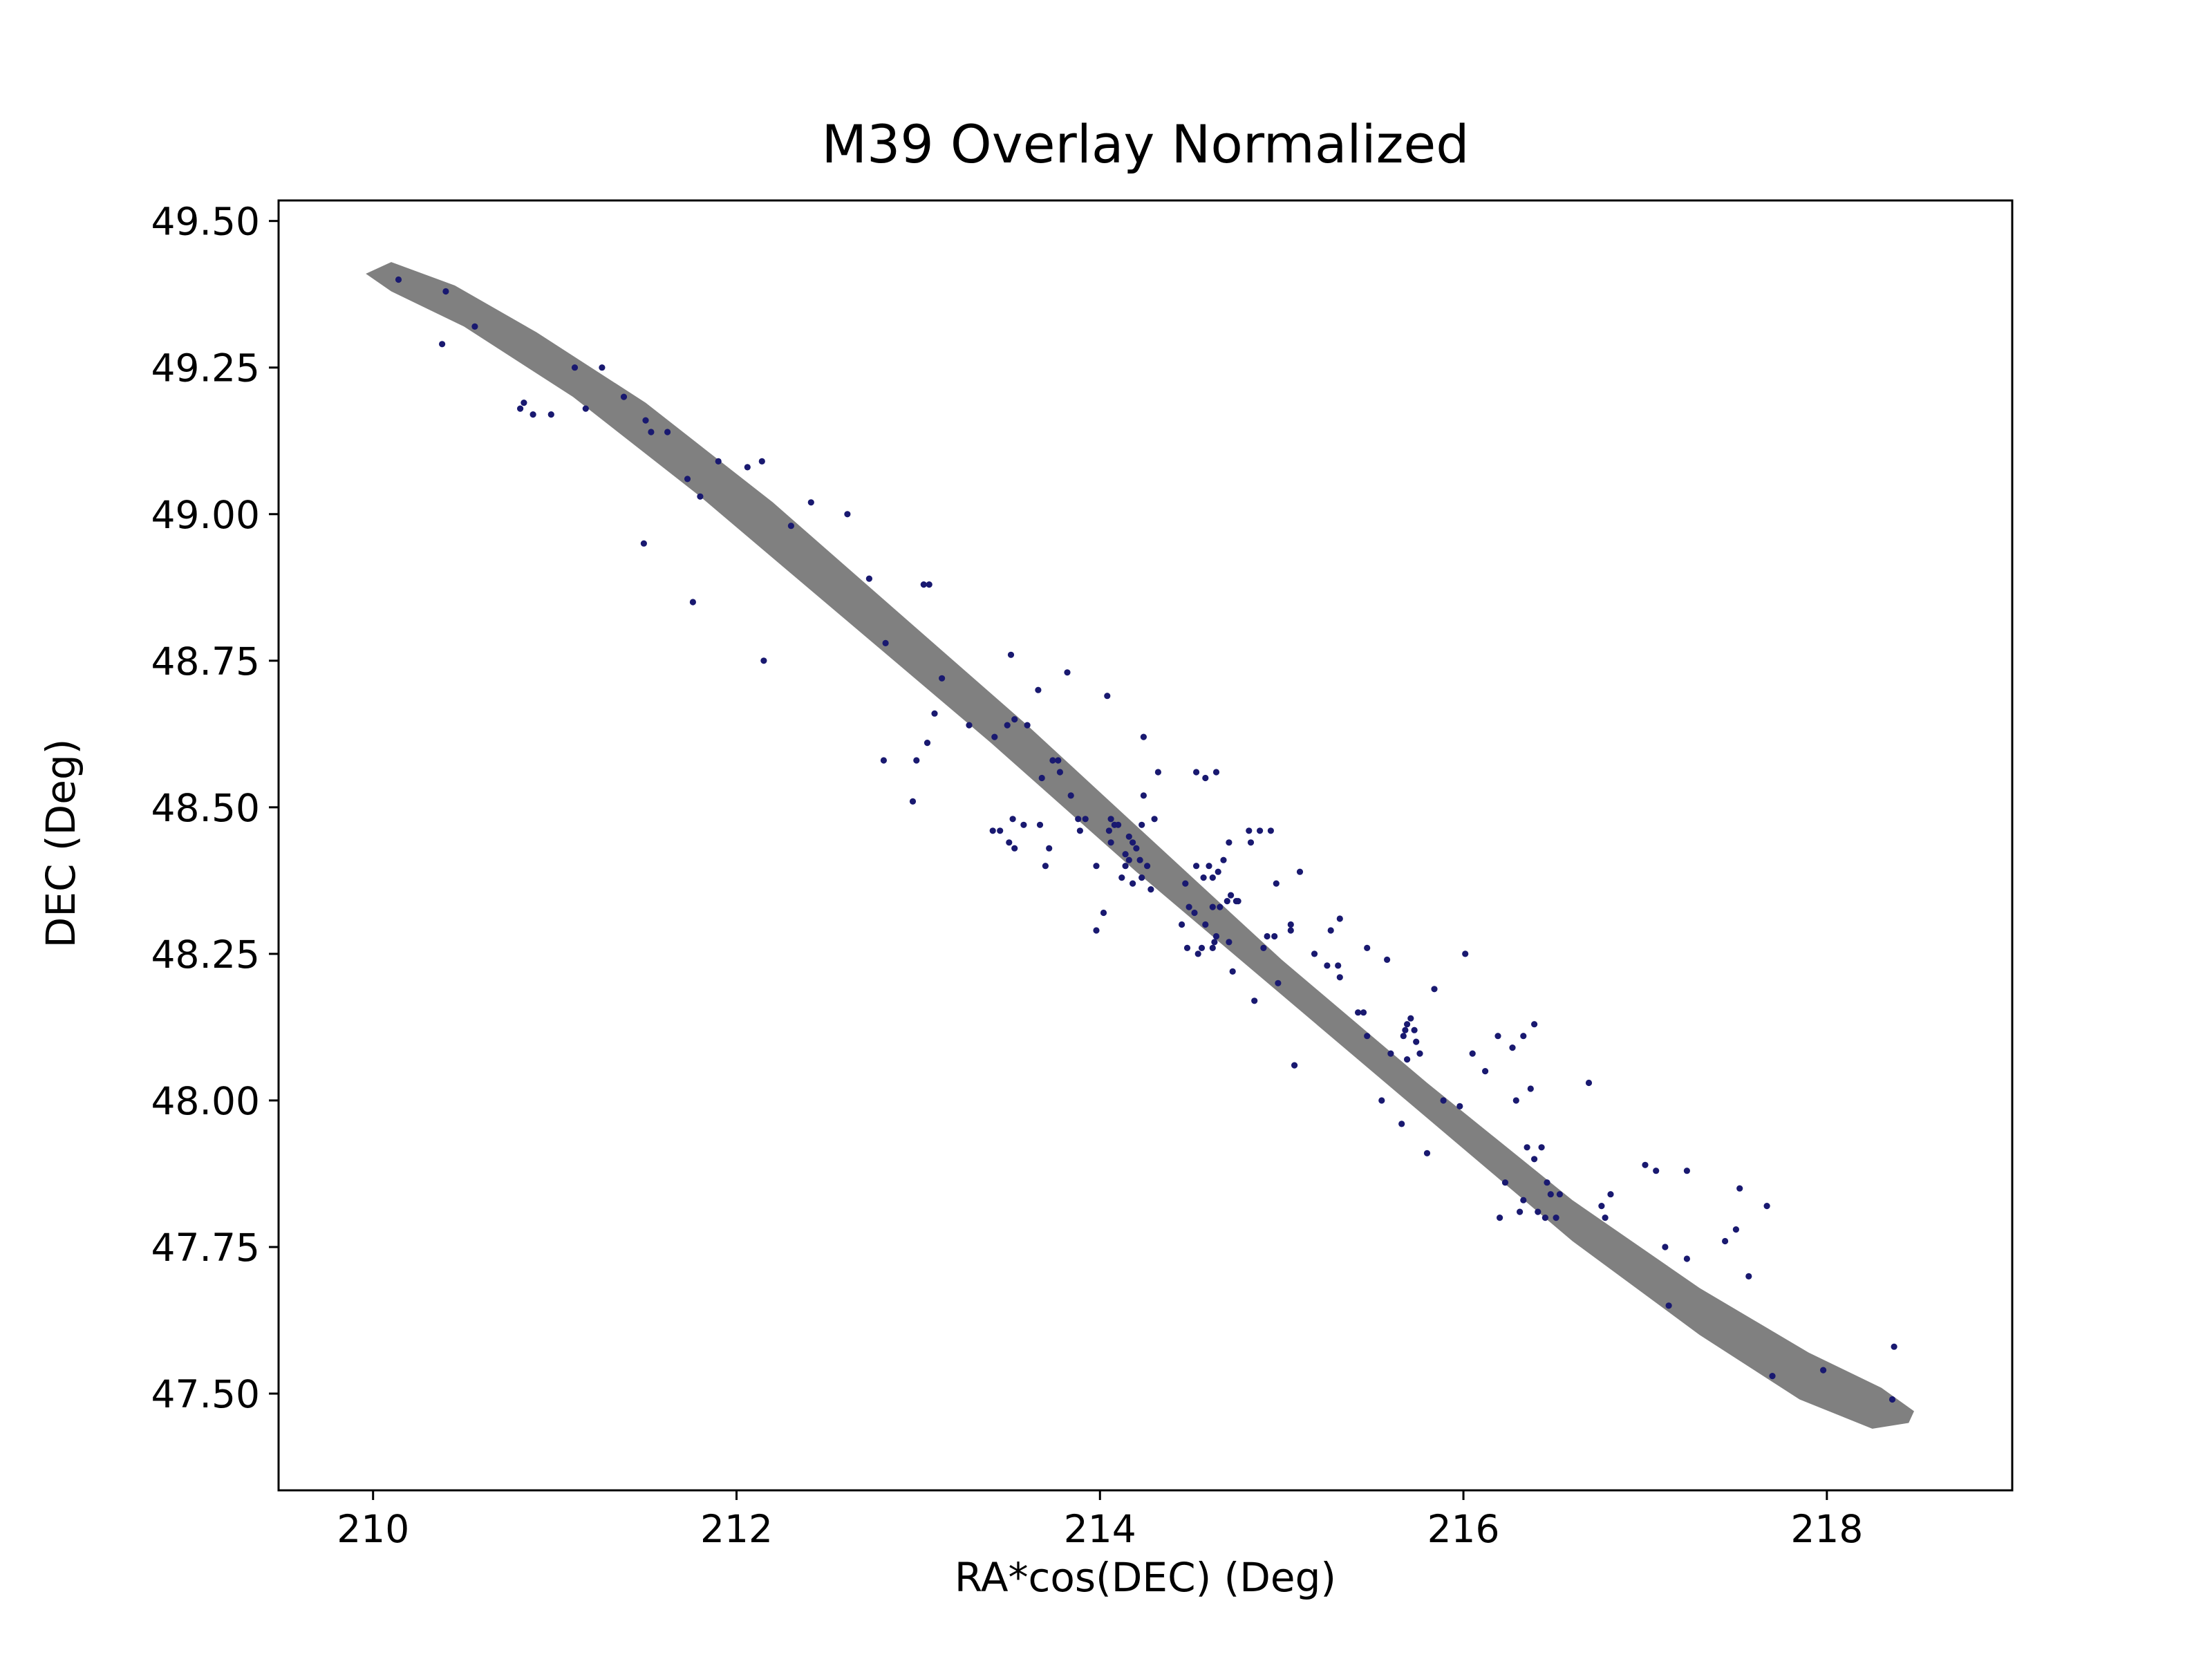 The height and width of the screenshot is (1659, 2212). What do you see at coordinates (205, 515) in the screenshot?
I see `y-tick-label: 49.00` at bounding box center [205, 515].